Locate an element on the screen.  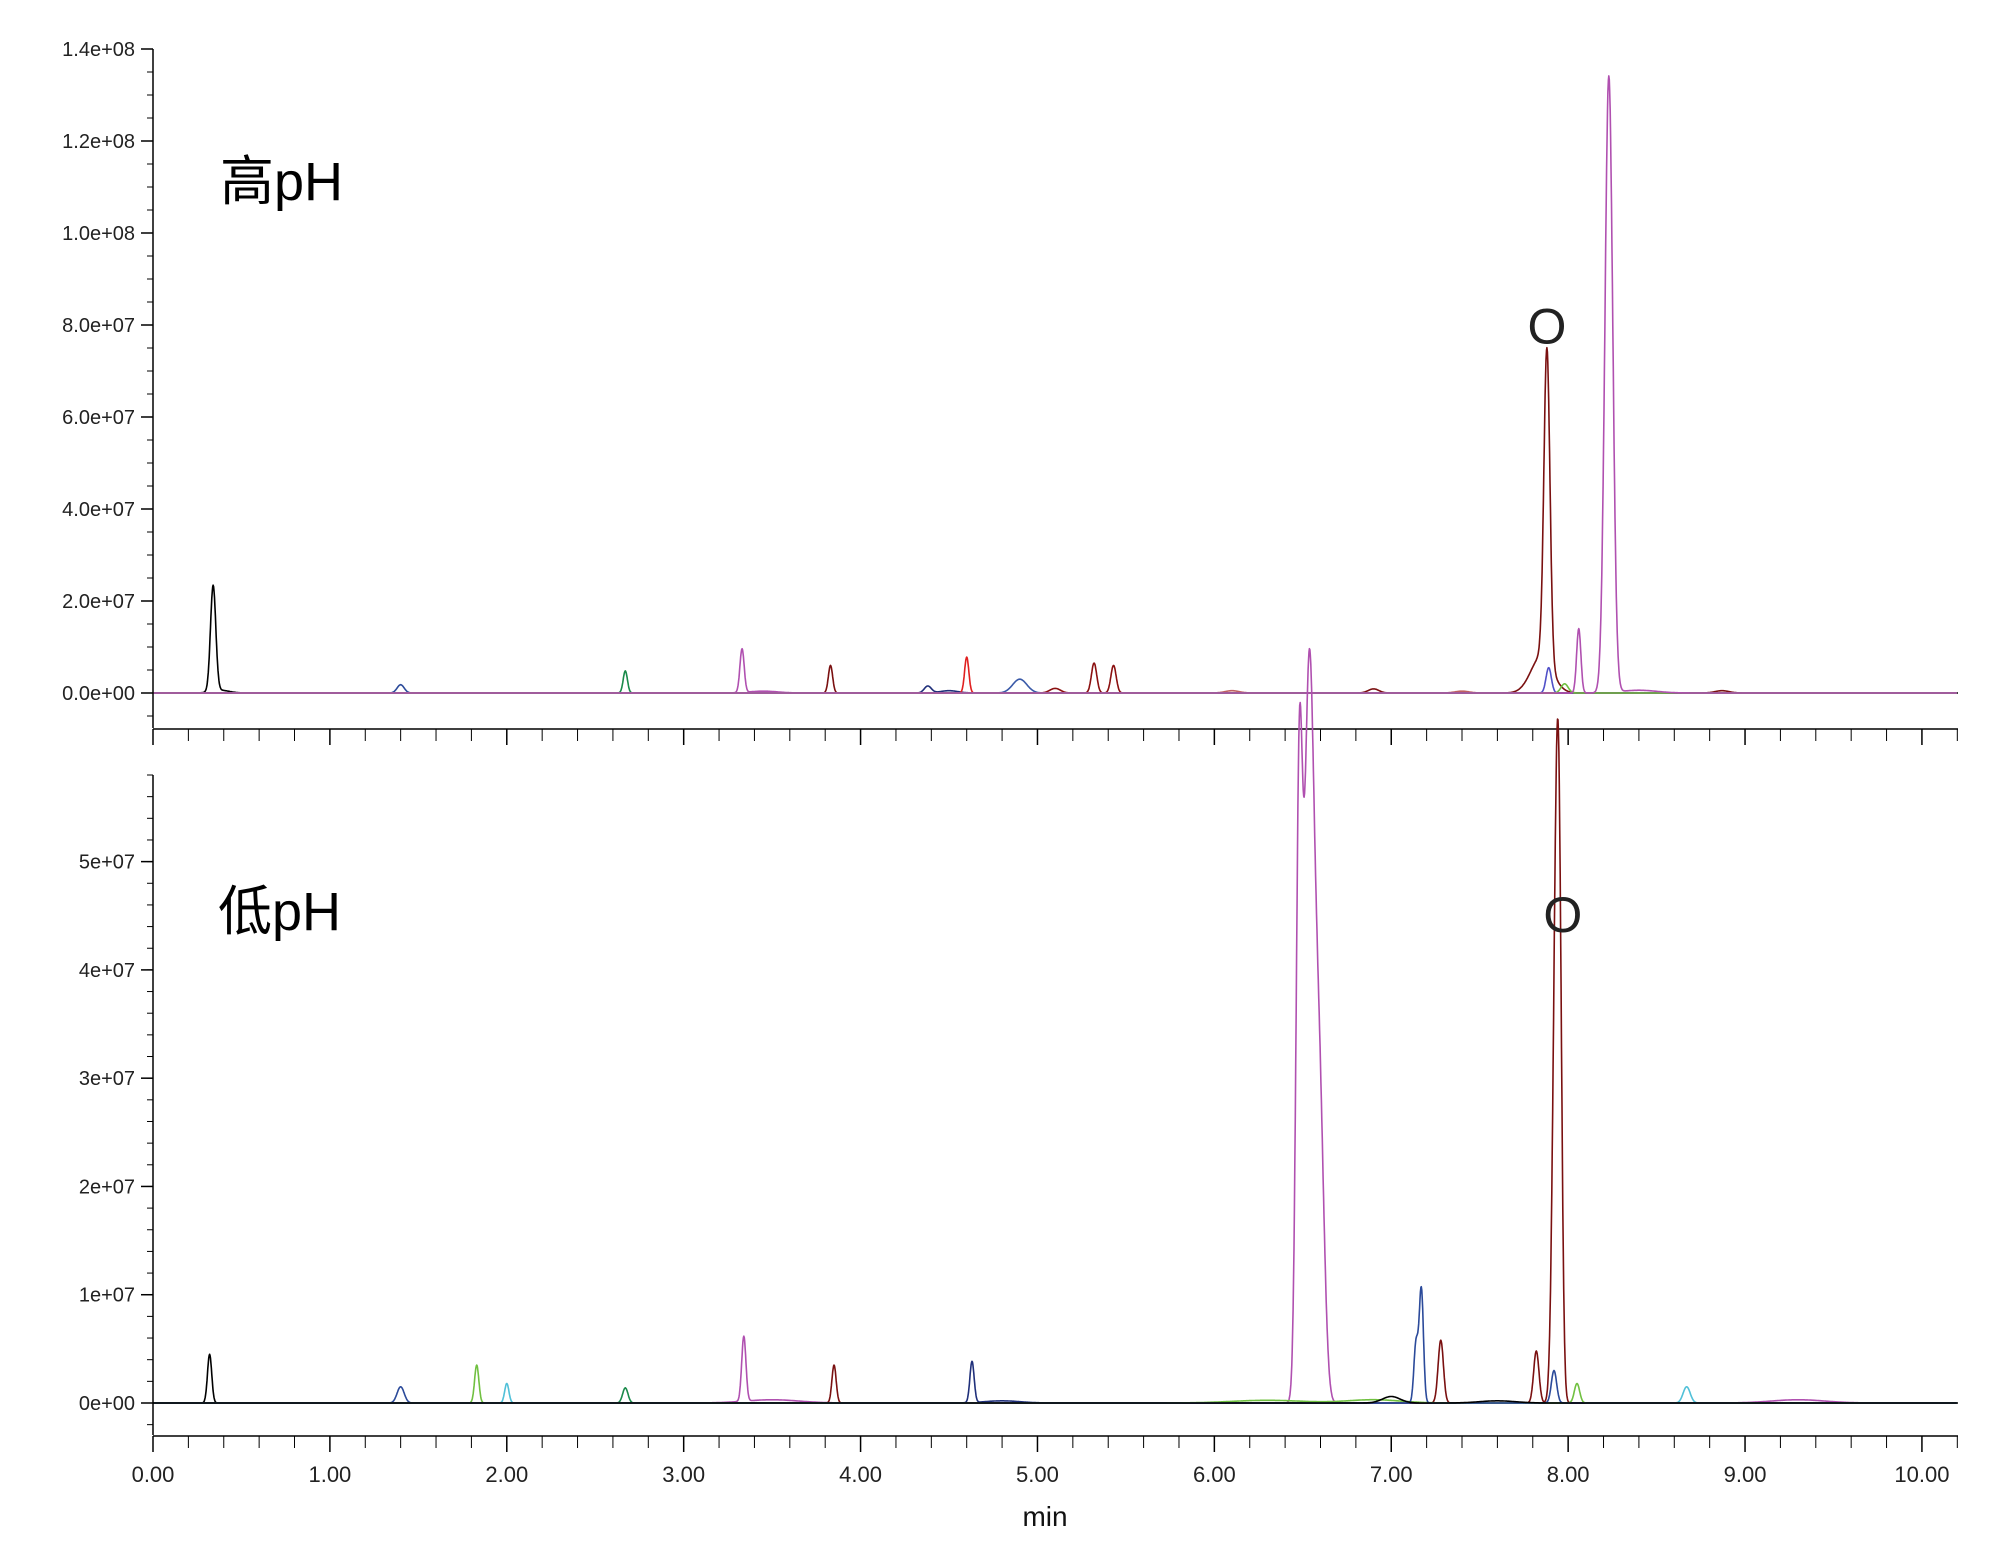
bottom-panel-annotations: O is located at coordinates (1562, 915).